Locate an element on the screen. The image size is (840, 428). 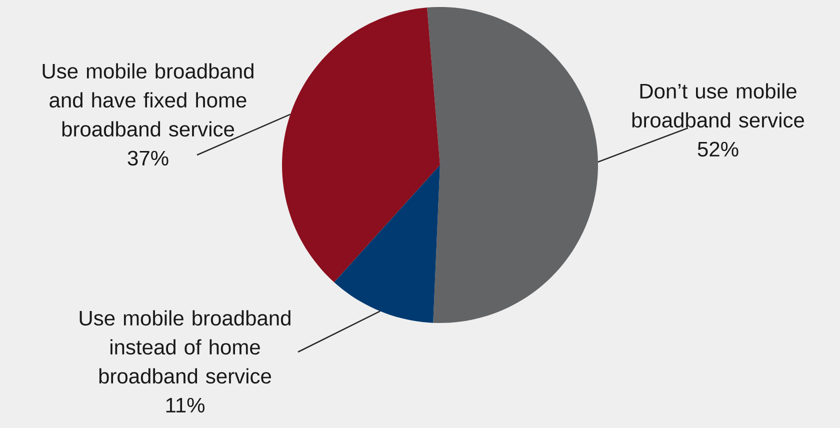
slice-label: Don’t use mobile broadband service is located at coordinates (718, 105).